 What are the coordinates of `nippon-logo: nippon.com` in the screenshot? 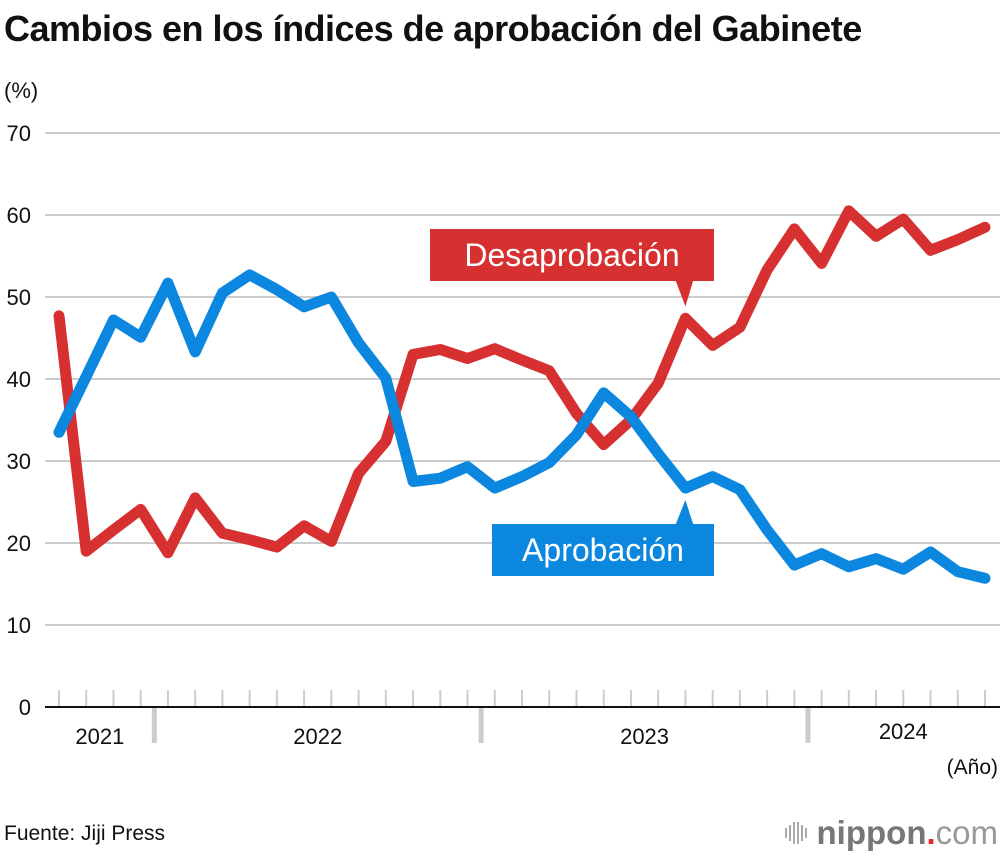 It's located at (891, 833).